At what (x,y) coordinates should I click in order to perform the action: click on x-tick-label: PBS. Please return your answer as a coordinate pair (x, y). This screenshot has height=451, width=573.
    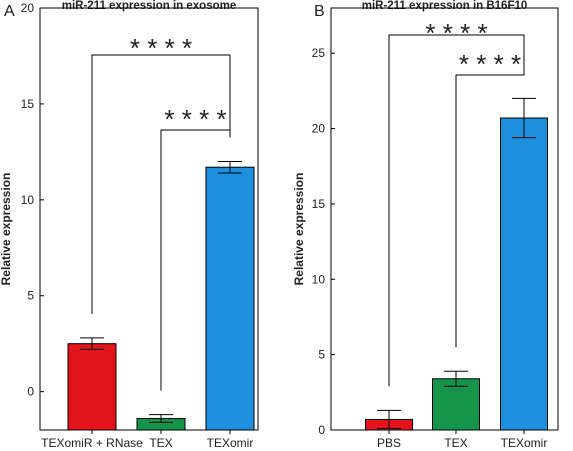
    Looking at the image, I should click on (389, 443).